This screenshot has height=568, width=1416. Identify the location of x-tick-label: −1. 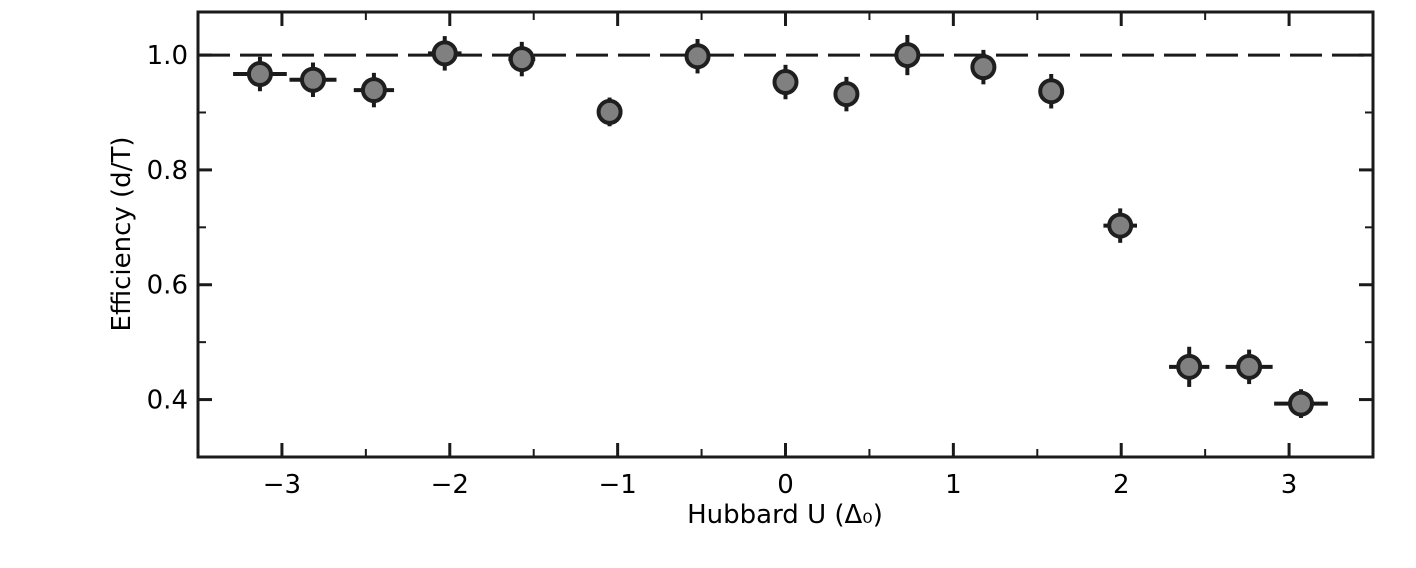
(617, 485).